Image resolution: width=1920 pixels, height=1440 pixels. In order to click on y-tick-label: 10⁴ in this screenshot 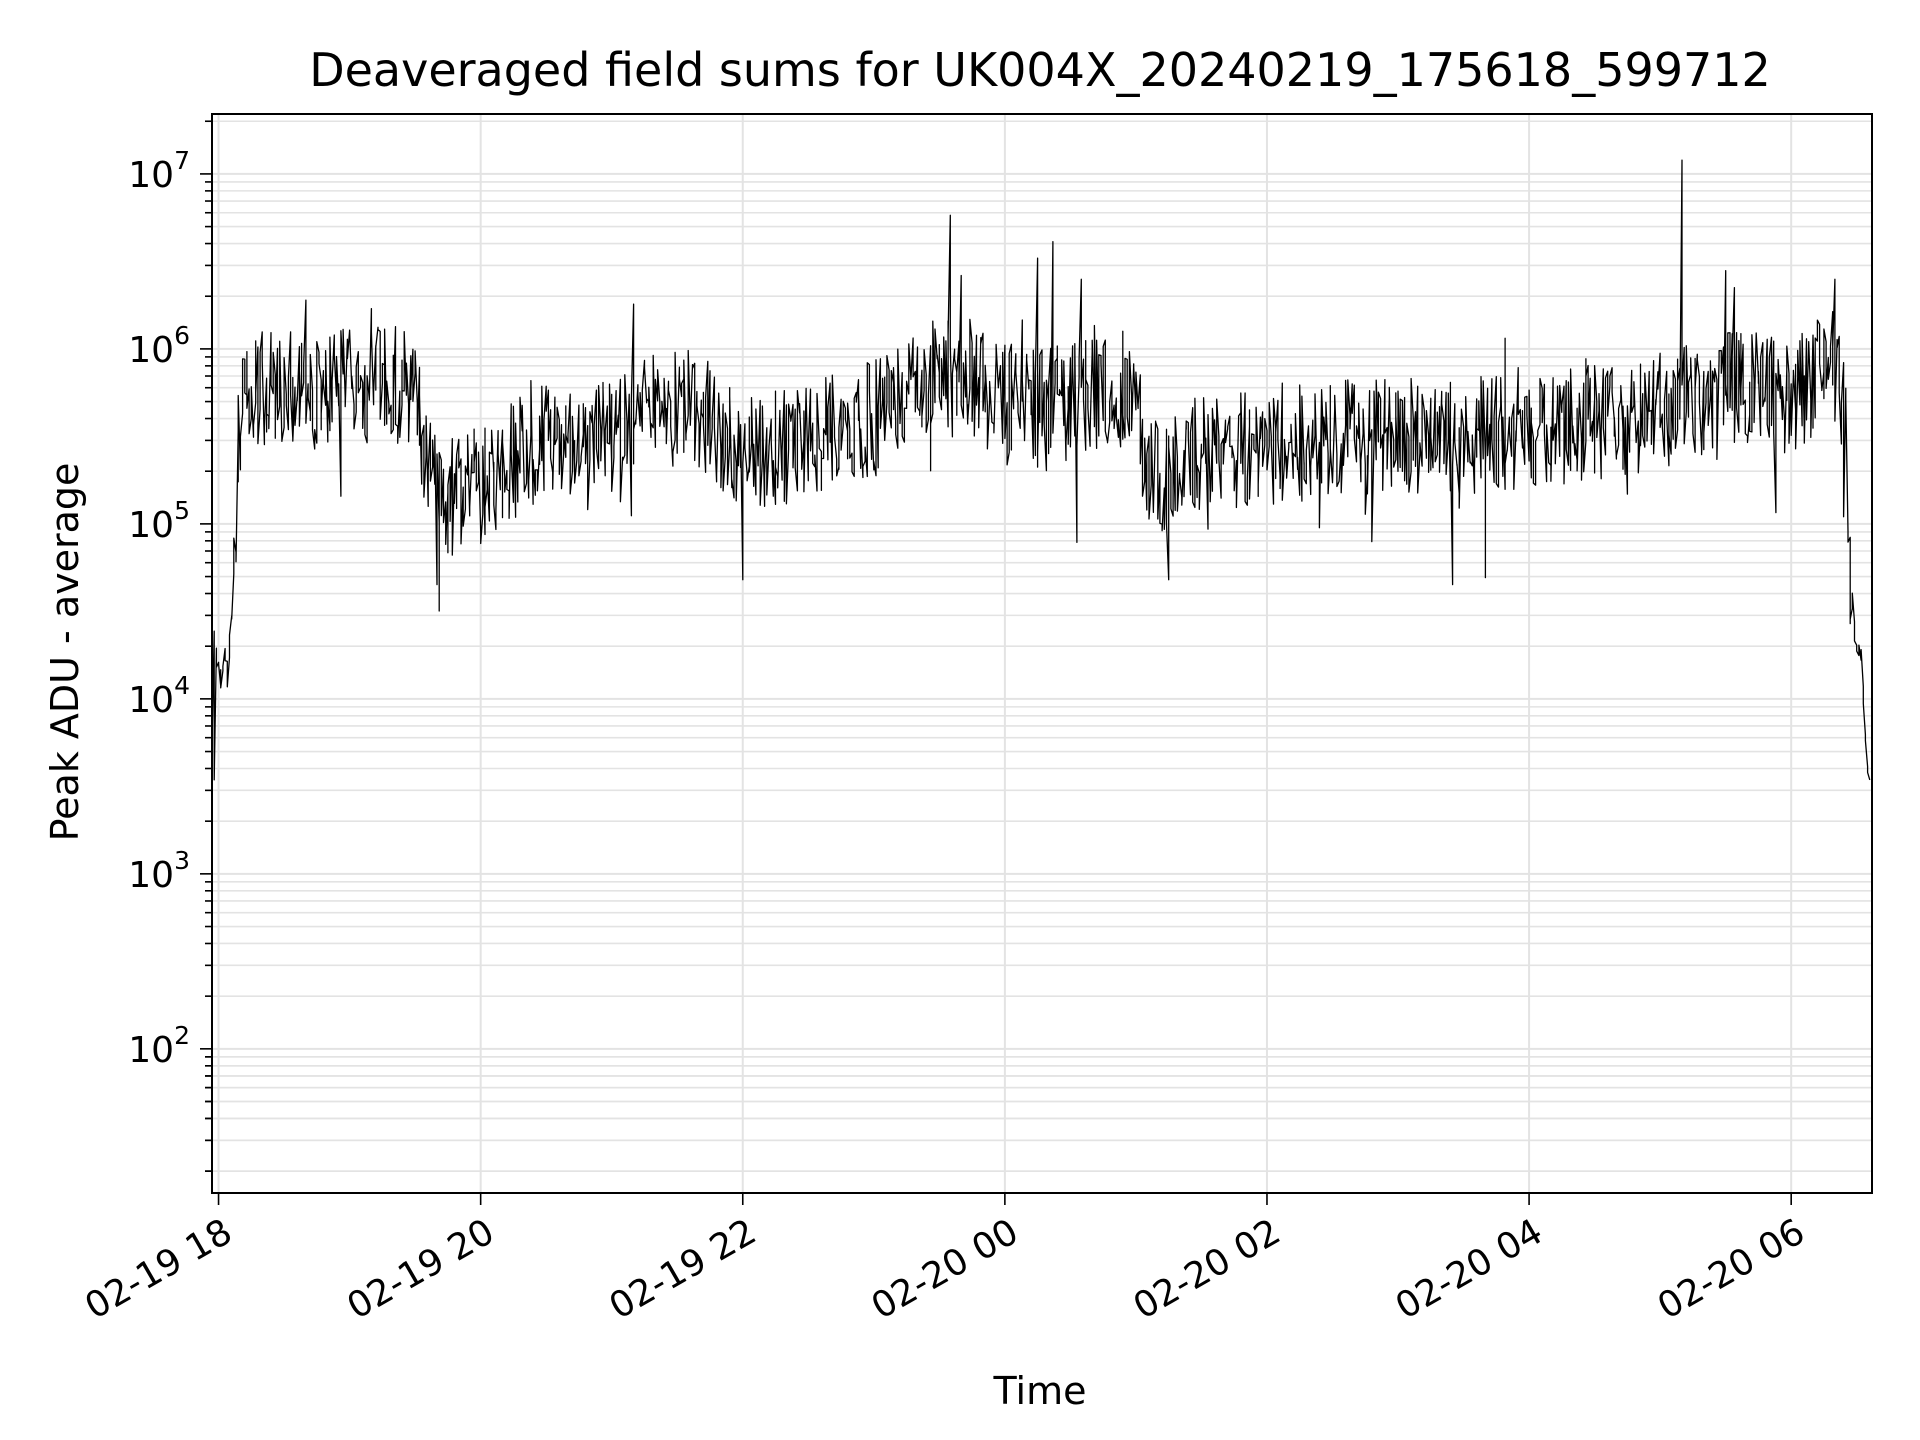, I will do `click(159, 696)`.